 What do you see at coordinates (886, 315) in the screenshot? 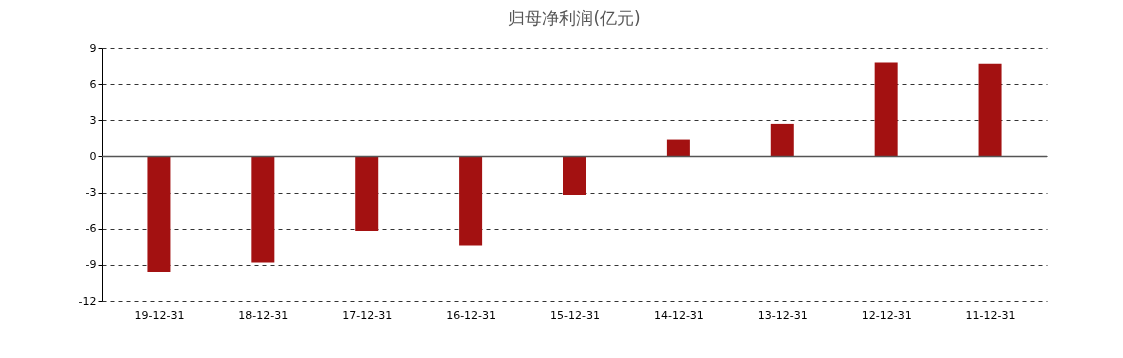
I see `x-tick-label: 12-12-31` at bounding box center [886, 315].